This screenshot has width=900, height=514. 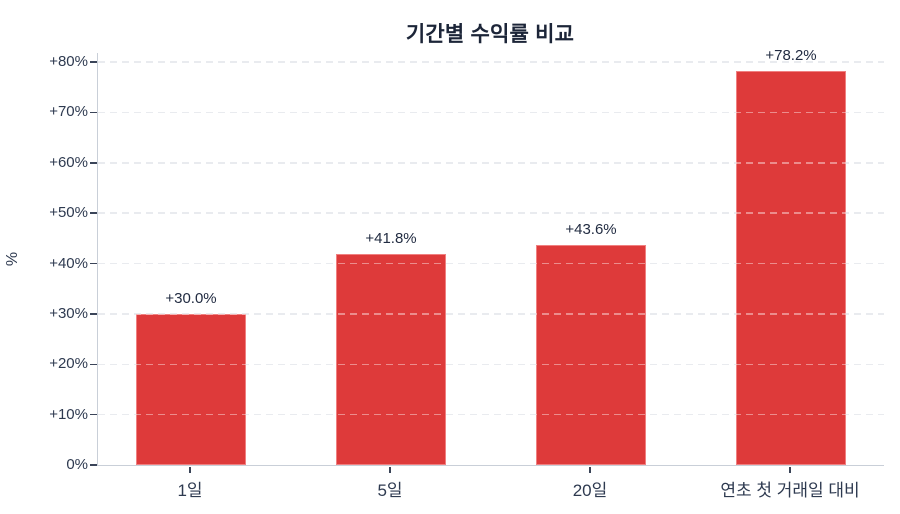 I want to click on y-tick-label: +20%, so click(x=68, y=364).